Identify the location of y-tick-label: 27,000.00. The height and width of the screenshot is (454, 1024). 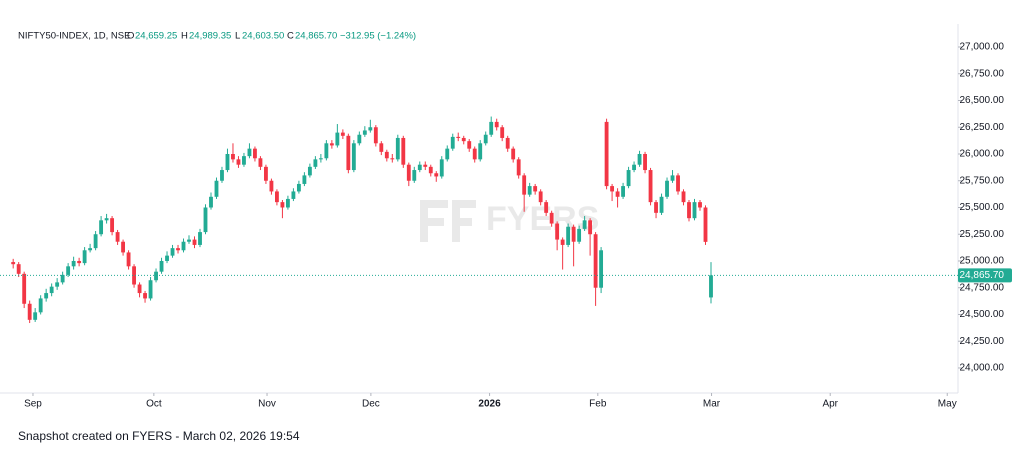
(982, 47).